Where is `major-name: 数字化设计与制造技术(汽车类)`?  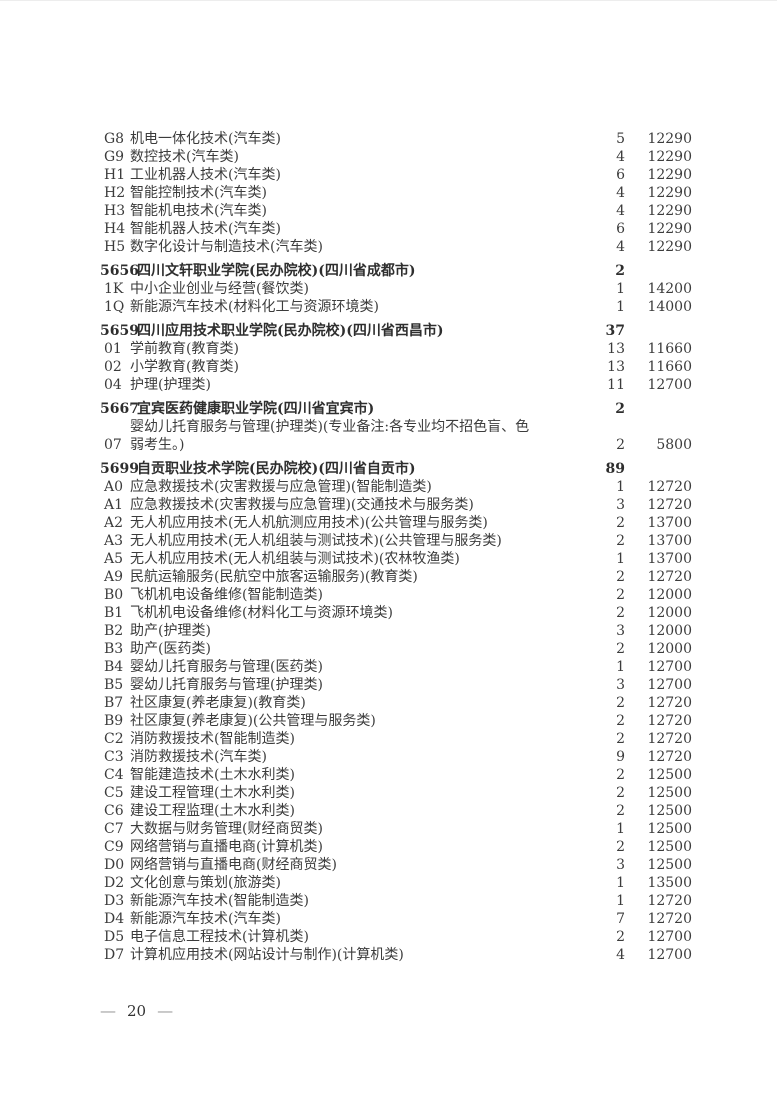 major-name: 数字化设计与制造技术(汽车类) is located at coordinates (226, 247).